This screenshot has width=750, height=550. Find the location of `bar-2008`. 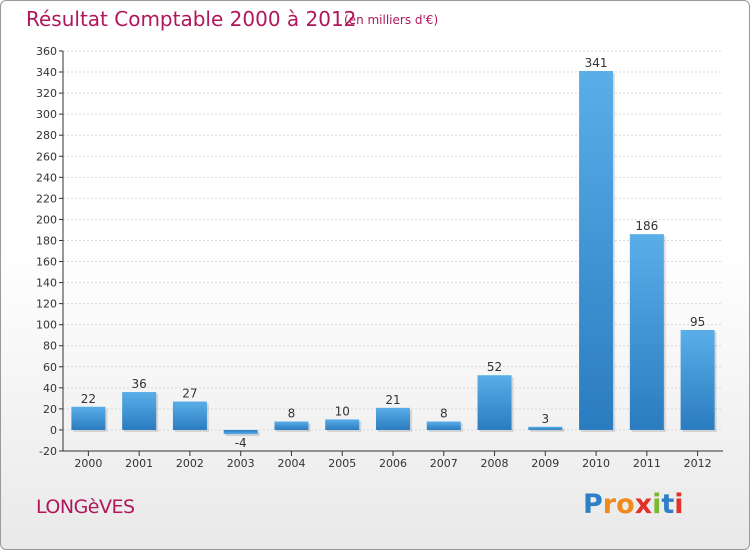

bar-2008 is located at coordinates (494, 402).